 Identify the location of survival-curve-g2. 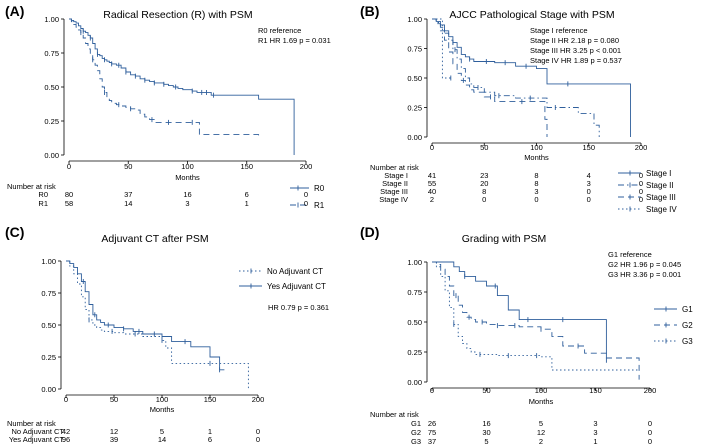
(536, 320).